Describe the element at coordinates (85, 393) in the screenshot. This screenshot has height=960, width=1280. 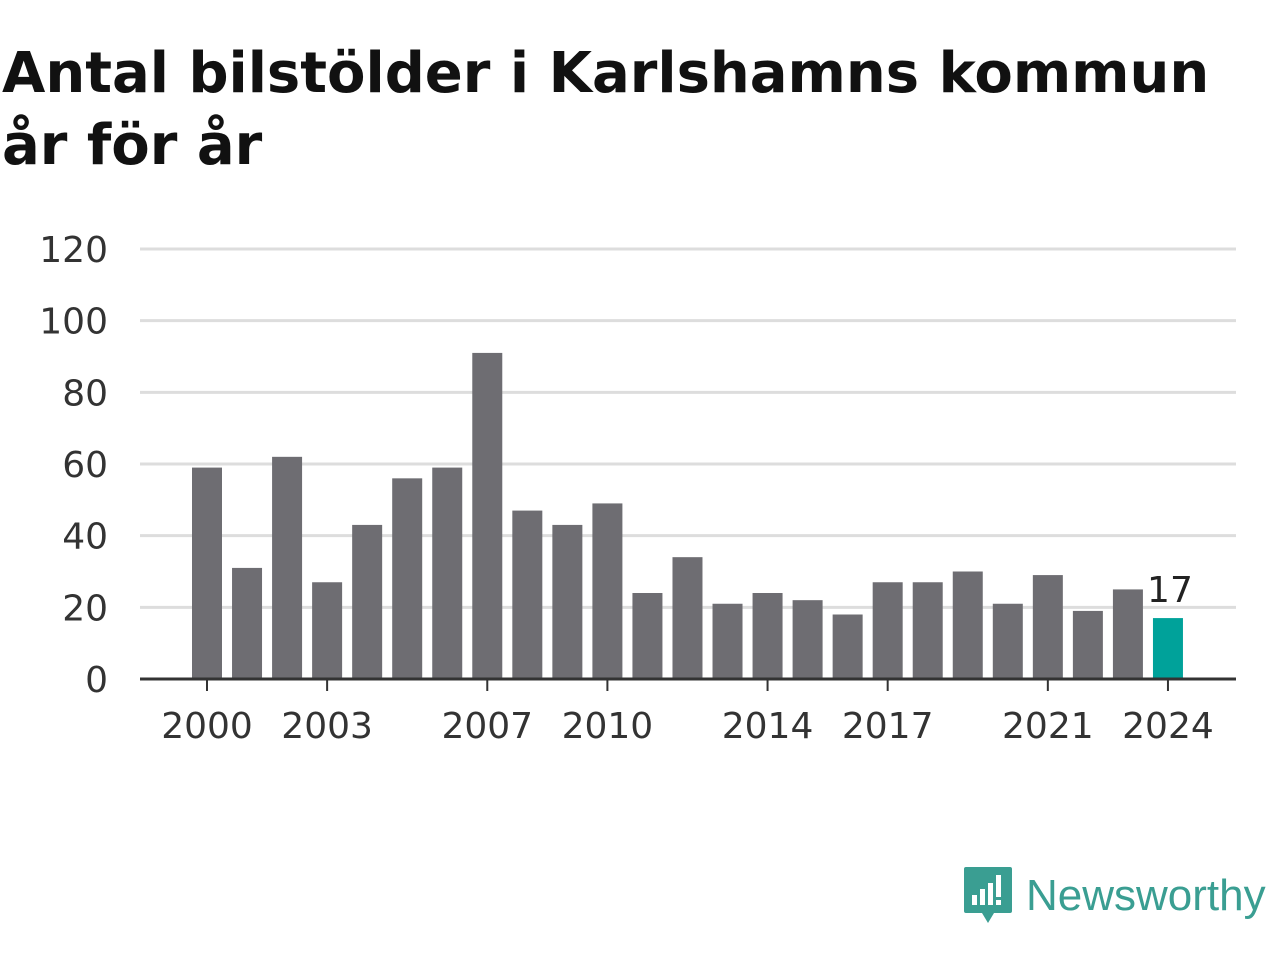
I see `y-tick-label: 80` at that location.